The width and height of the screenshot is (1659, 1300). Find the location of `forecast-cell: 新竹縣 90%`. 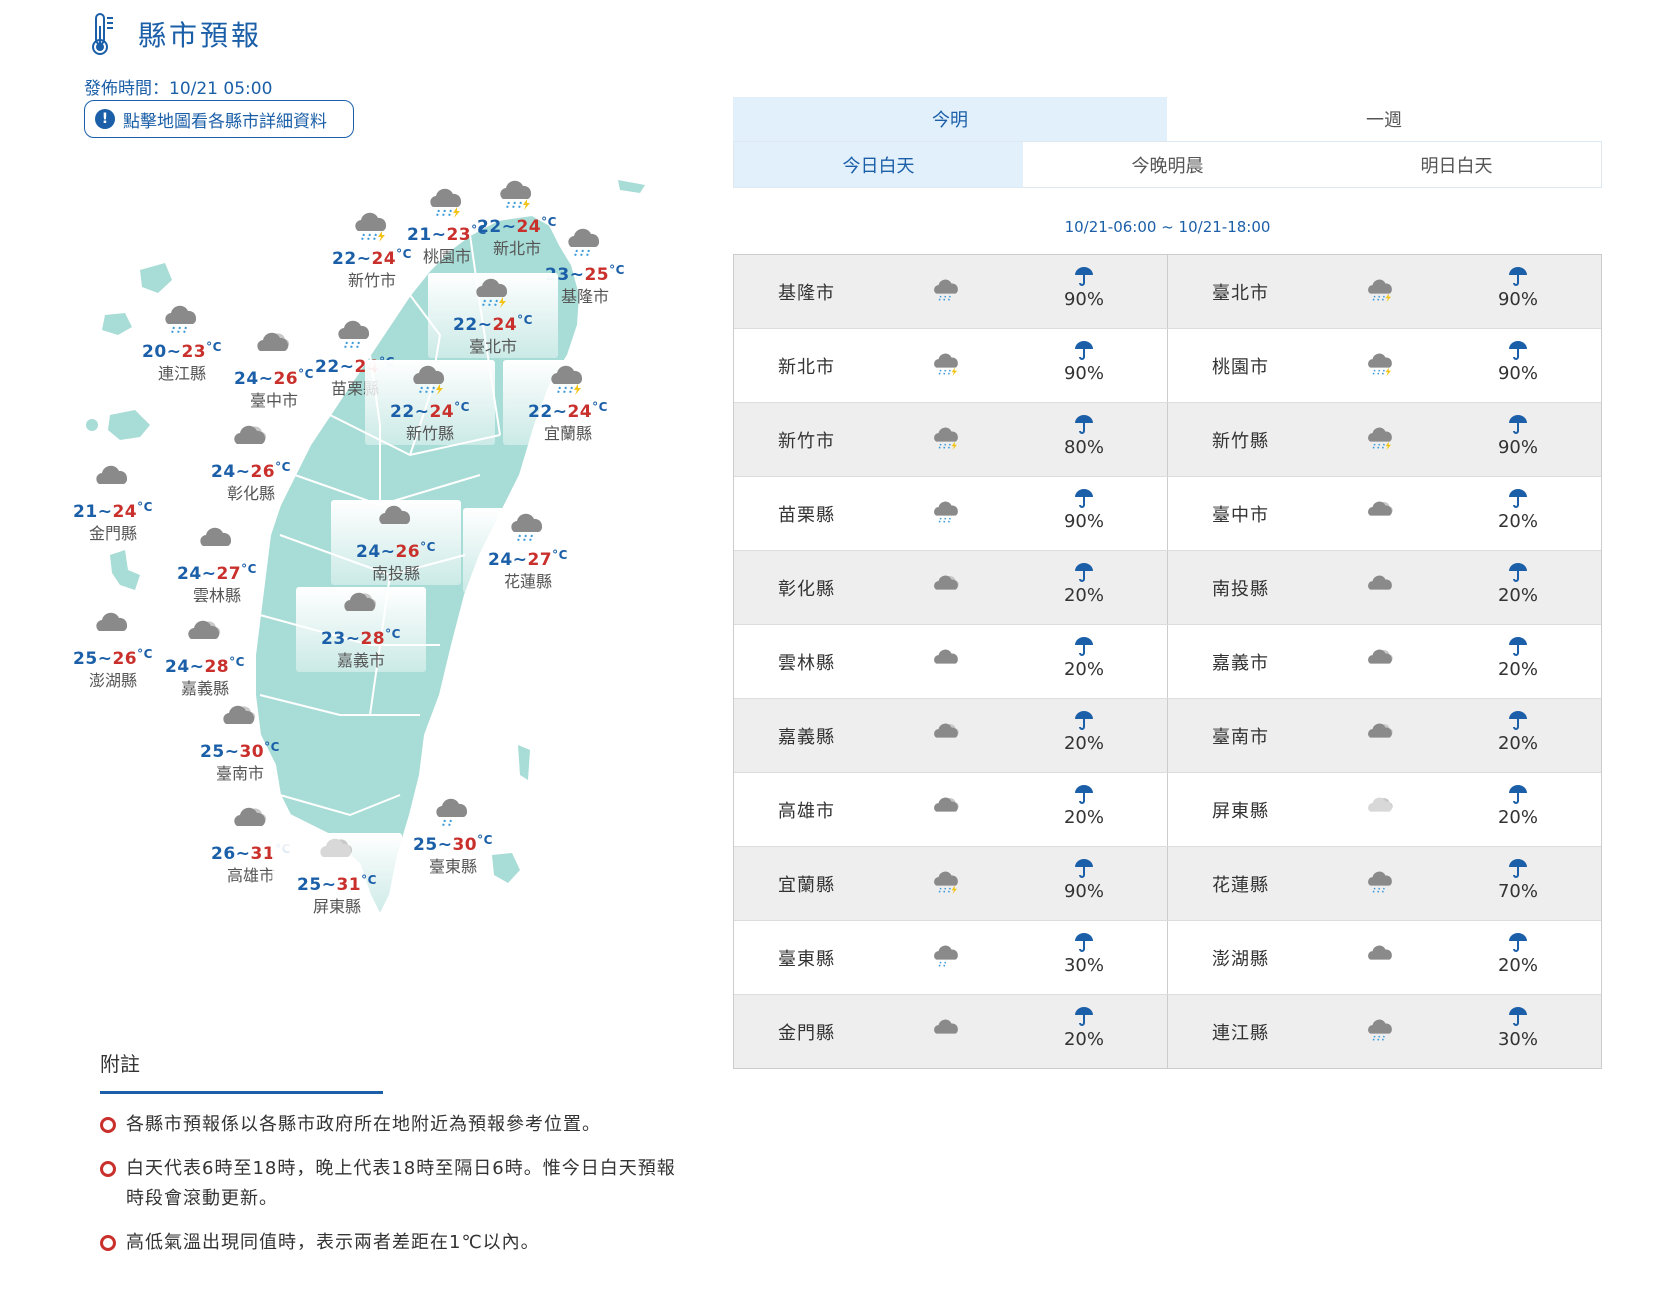

forecast-cell: 新竹縣 90% is located at coordinates (1384, 439).